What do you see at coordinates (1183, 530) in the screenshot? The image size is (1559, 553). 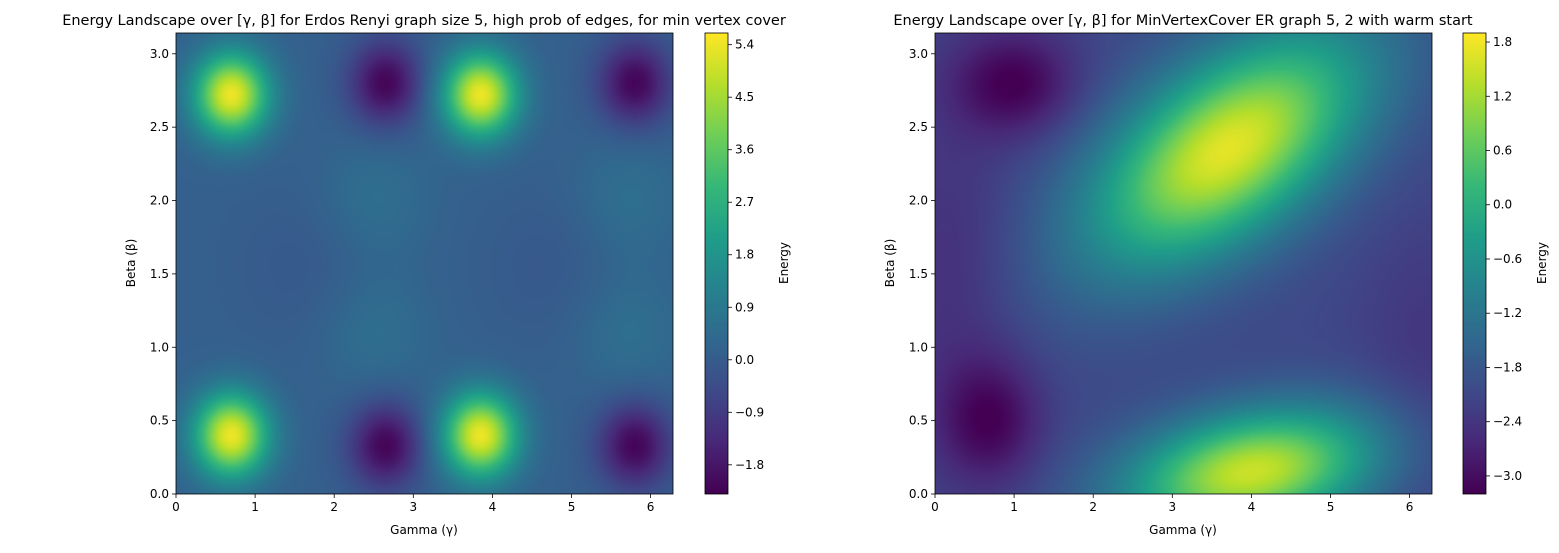 I see `chart-2-x-axis-label: Gamma (γ)` at bounding box center [1183, 530].